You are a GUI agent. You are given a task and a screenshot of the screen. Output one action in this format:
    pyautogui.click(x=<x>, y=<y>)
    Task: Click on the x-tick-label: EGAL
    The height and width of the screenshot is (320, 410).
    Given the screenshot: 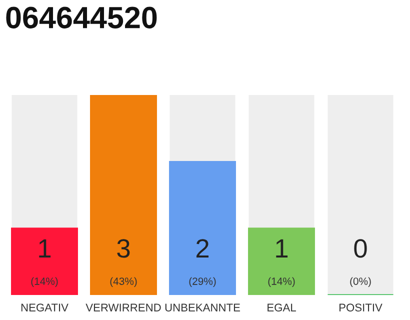 What is the action you would take?
    pyautogui.click(x=282, y=308)
    